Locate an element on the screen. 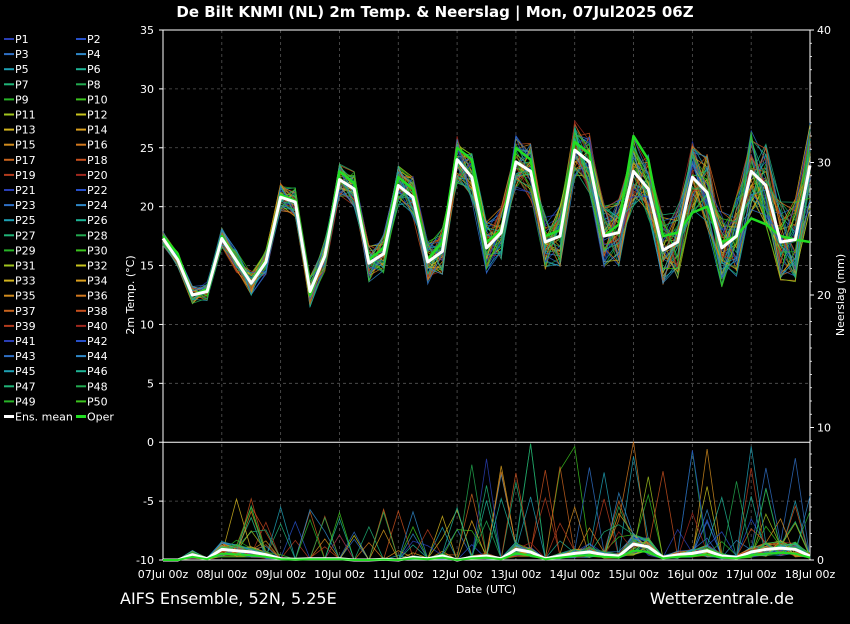 The width and height of the screenshot is (850, 624). y-tick-label-right: 20 is located at coordinates (824, 295).